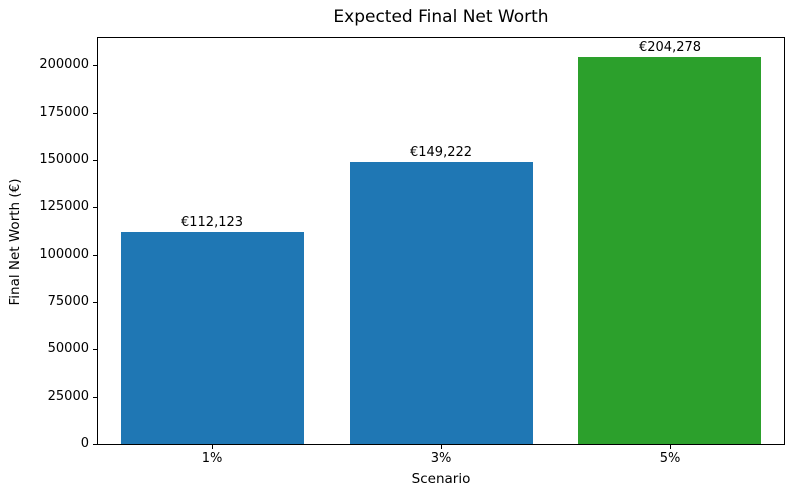 The height and width of the screenshot is (500, 800). What do you see at coordinates (68, 301) in the screenshot?
I see `y-tick-label: 75000` at bounding box center [68, 301].